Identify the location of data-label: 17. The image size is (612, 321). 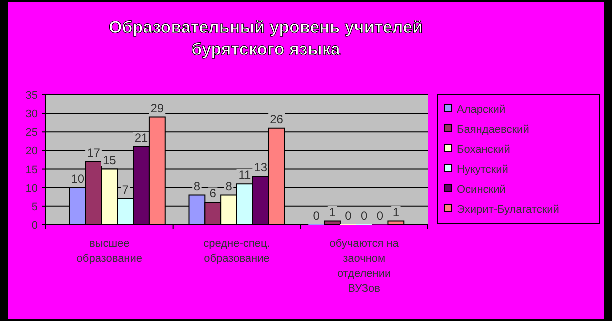
(94, 153).